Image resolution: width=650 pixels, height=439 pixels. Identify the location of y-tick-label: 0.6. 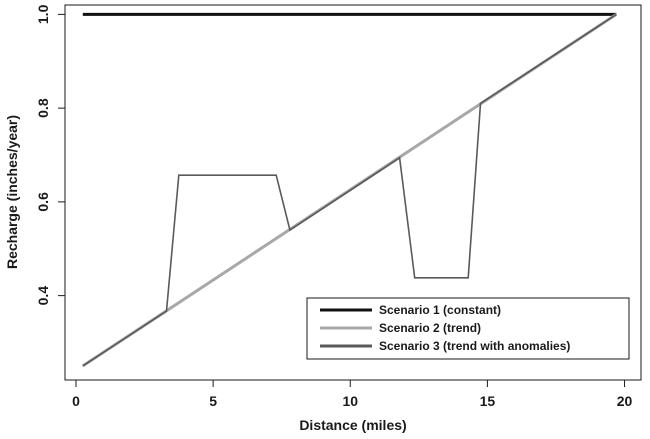
(43, 202).